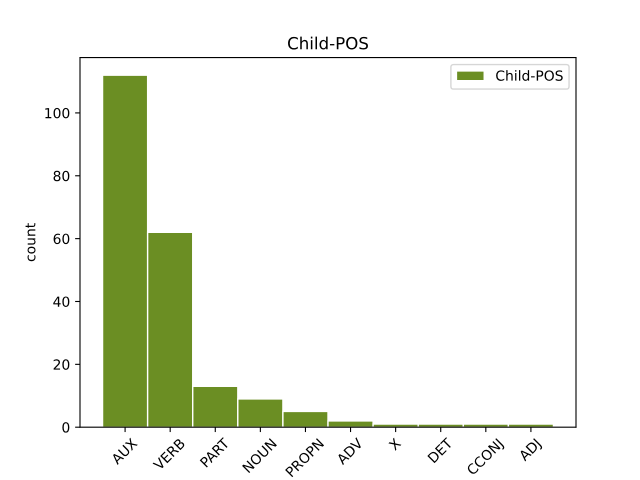 The height and width of the screenshot is (480, 640). I want to click on y-tick-label: 100, so click(57, 113).